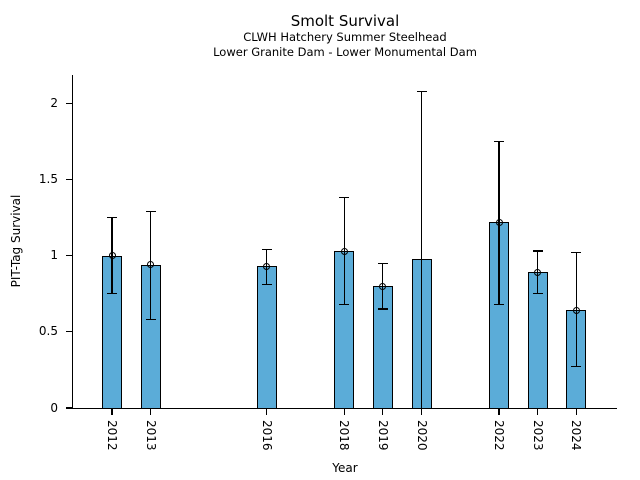  I want to click on y-tick-label: 2, so click(54, 102).